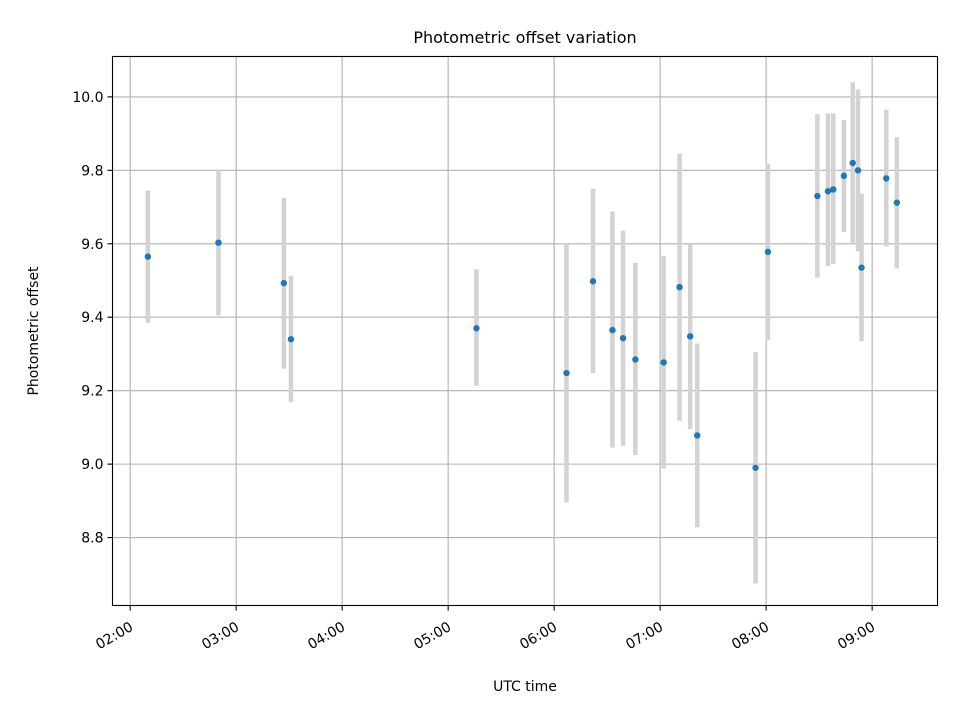  I want to click on x-axis-label: UTC time, so click(525, 687).